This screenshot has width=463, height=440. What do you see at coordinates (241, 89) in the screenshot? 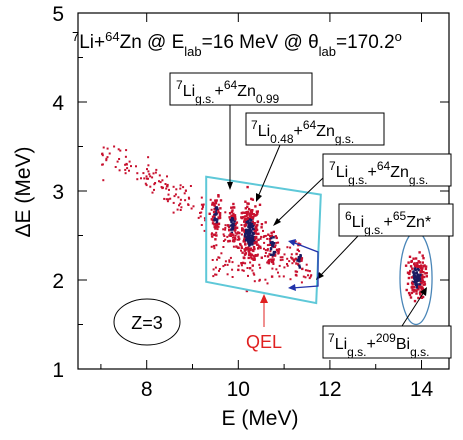
I see `annotation-box-zn099: 7Lig.s.+64Zn0.99` at bounding box center [241, 89].